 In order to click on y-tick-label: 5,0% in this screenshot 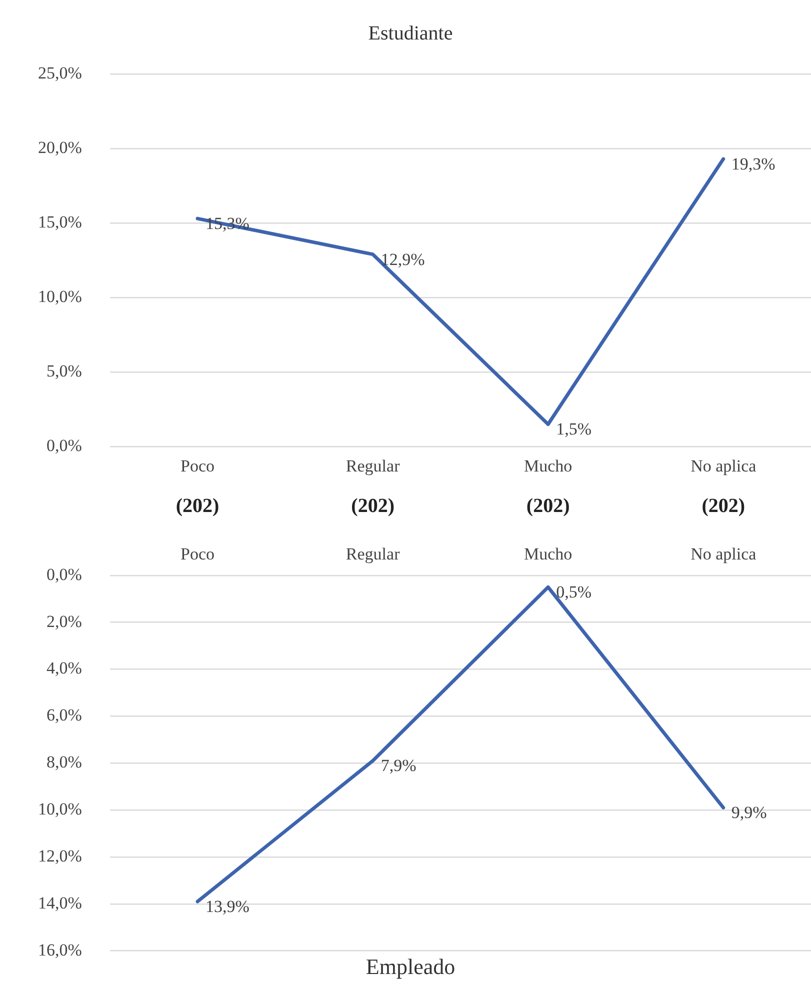, I will do `click(64, 371)`.